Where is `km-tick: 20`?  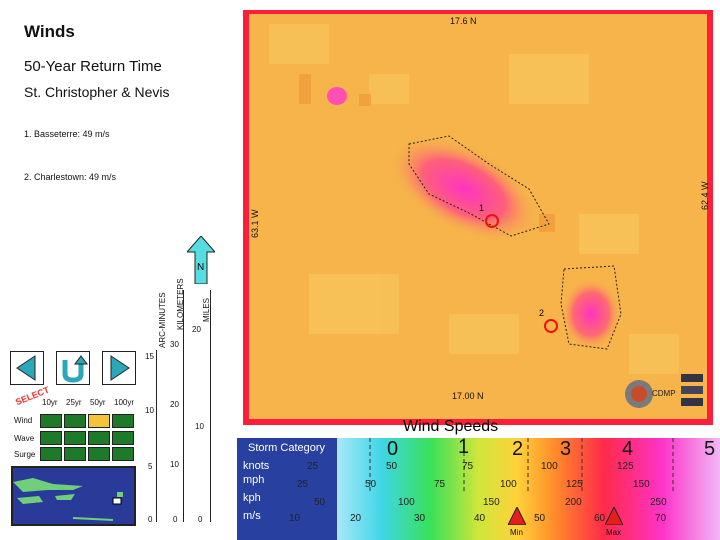 km-tick: 20 is located at coordinates (174, 404).